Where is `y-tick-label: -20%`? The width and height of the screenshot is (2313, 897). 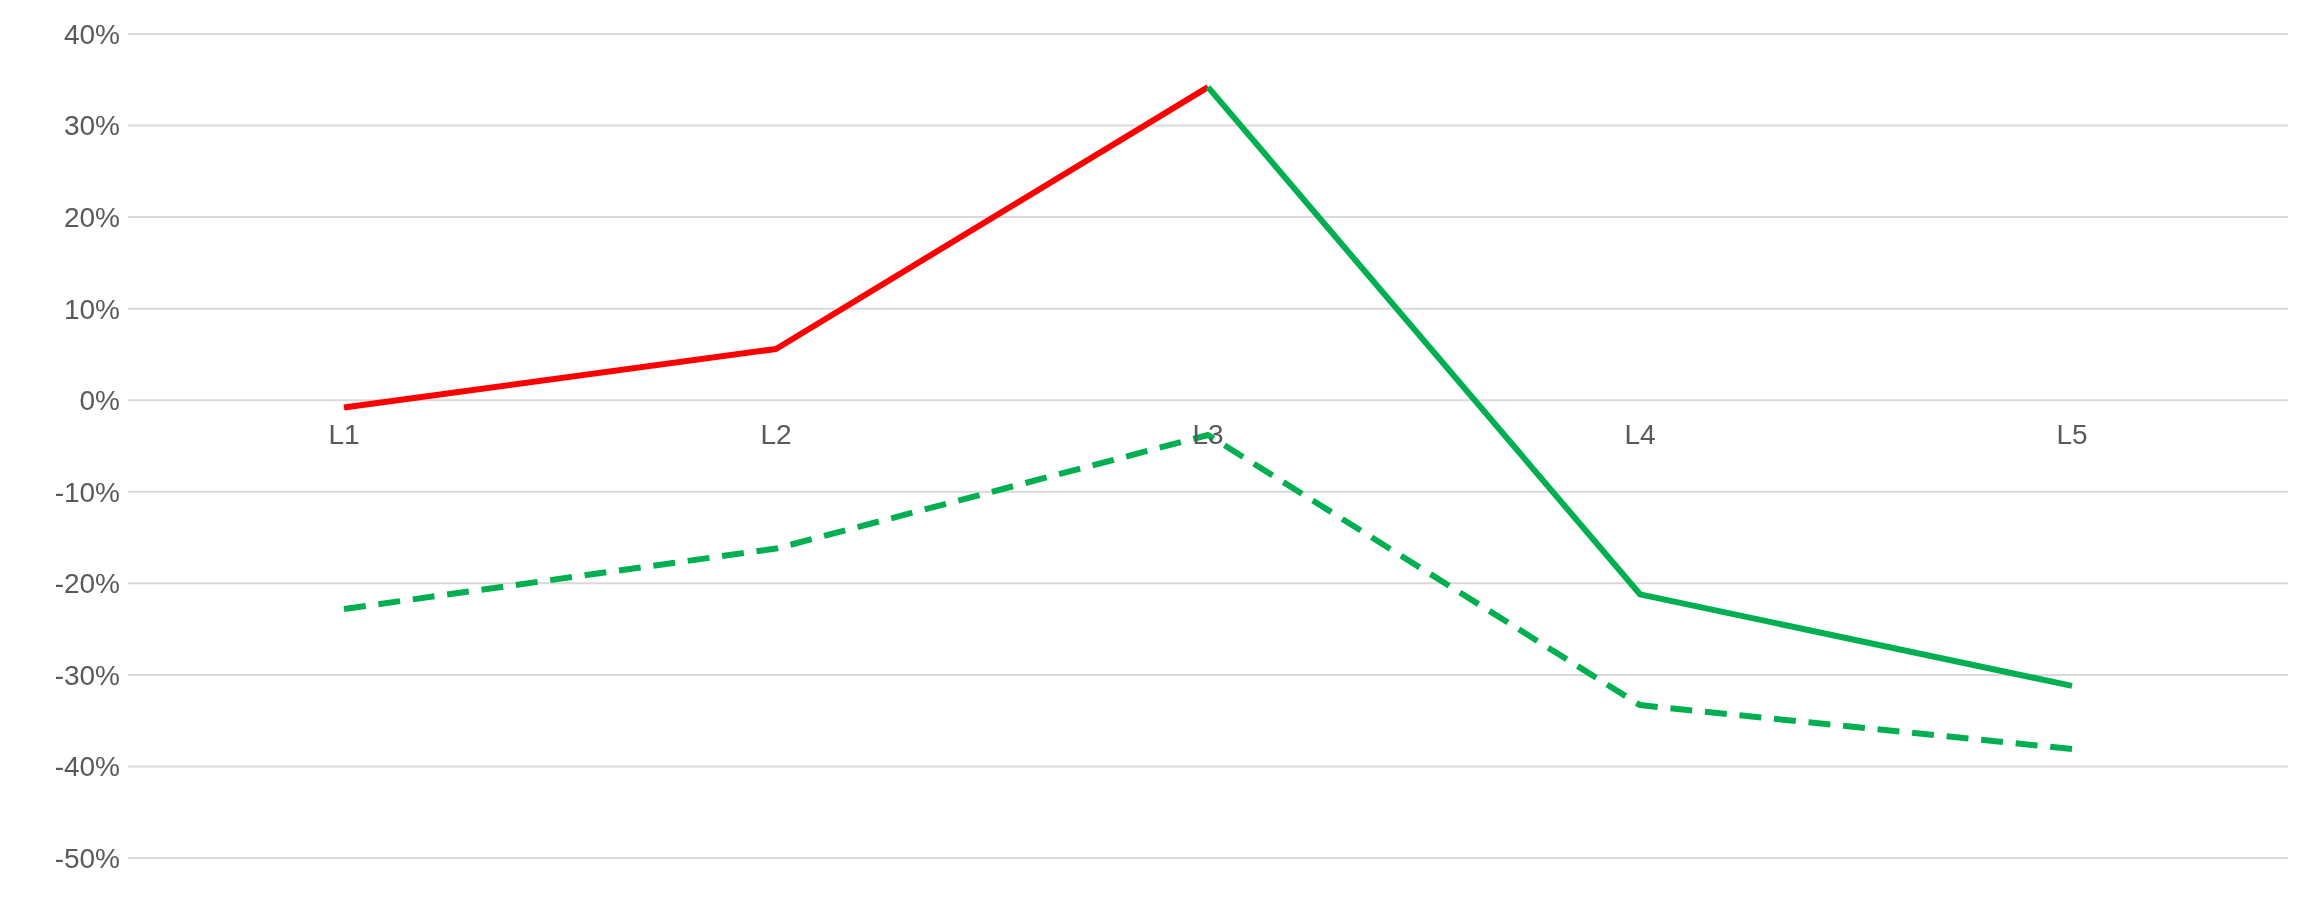
y-tick-label: -20% is located at coordinates (87, 584).